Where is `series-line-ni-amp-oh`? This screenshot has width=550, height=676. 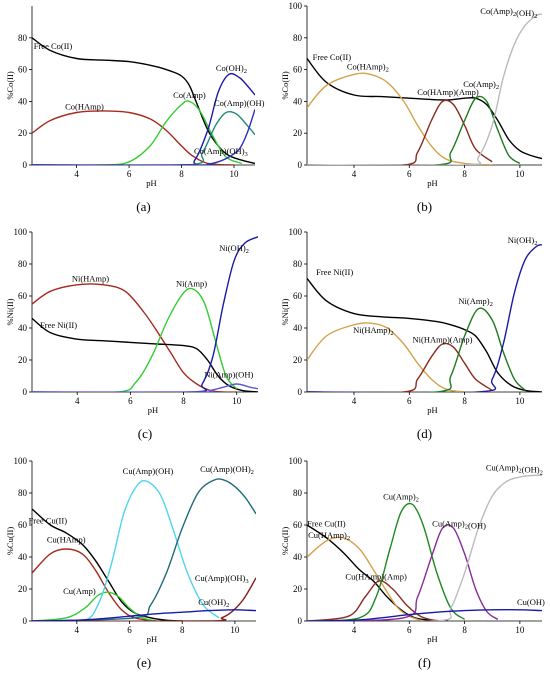 series-line-ni-amp-oh is located at coordinates (145, 387).